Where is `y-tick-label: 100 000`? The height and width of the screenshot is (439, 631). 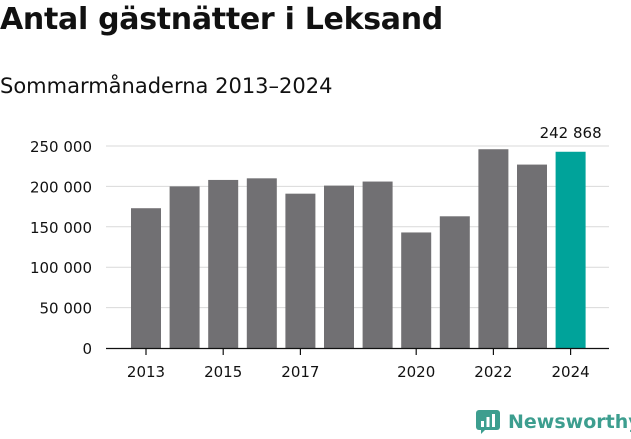 y-tick-label: 100 000 is located at coordinates (61, 268).